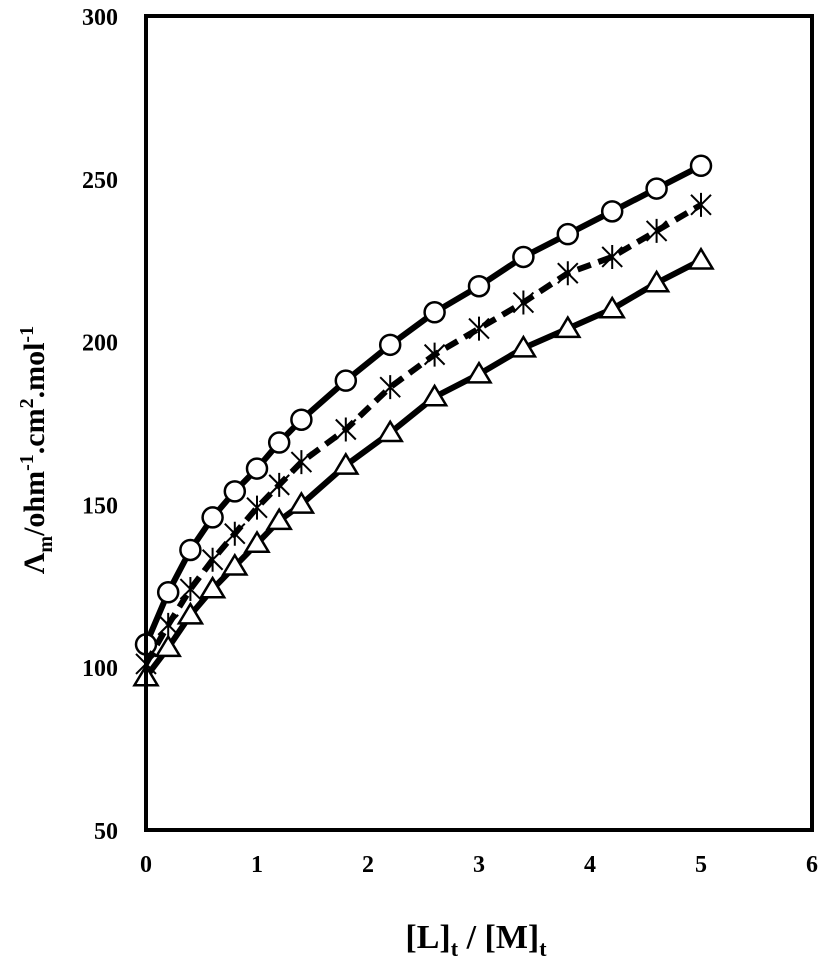 The height and width of the screenshot is (968, 827). Describe the element at coordinates (476, 940) in the screenshot. I see `x-axis-title: [L]t / [M]t` at that location.